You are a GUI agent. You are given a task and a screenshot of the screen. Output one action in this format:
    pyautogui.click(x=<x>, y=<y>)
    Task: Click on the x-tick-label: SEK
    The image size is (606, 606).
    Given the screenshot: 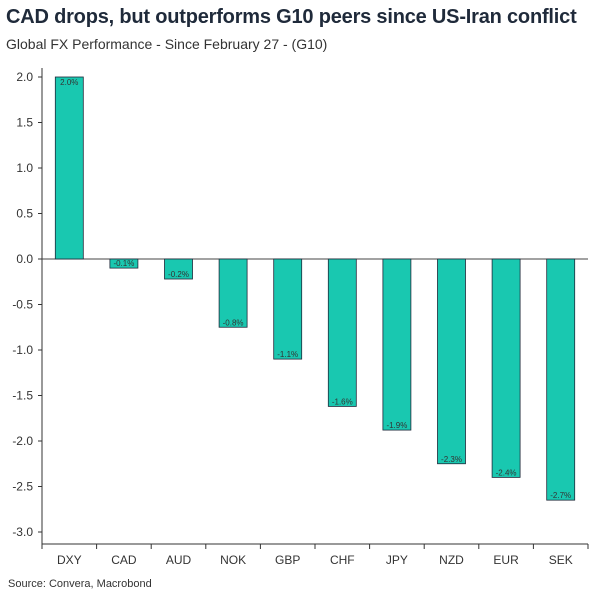 What is the action you would take?
    pyautogui.click(x=561, y=560)
    